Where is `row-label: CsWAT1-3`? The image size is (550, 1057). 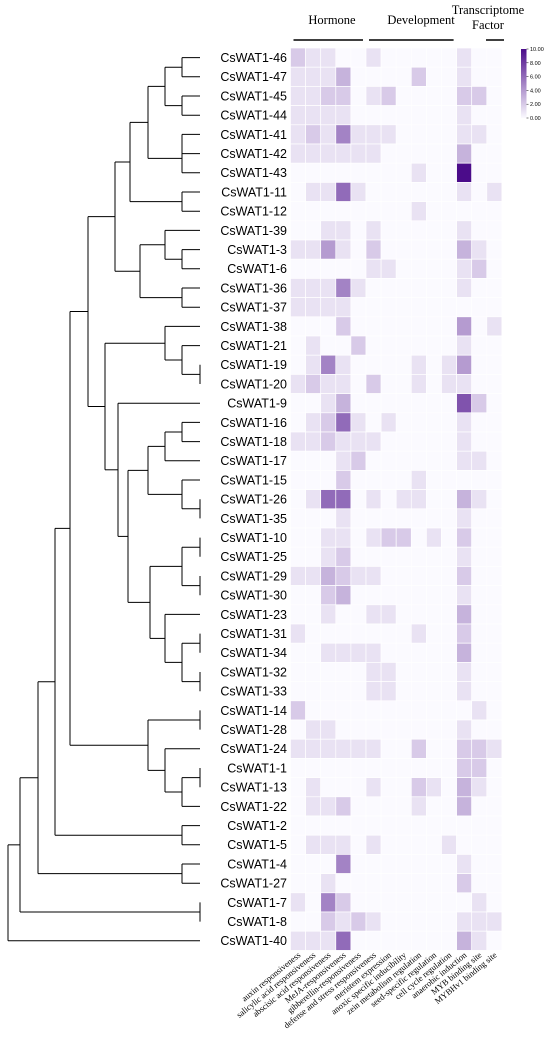 row-label: CsWAT1-3 is located at coordinates (257, 250).